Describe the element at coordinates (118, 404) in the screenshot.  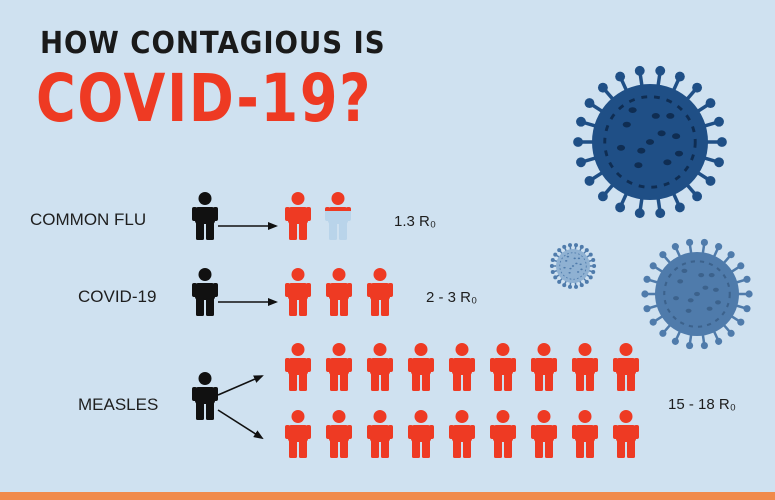
I see `row-label-measles: MEASLES` at that location.